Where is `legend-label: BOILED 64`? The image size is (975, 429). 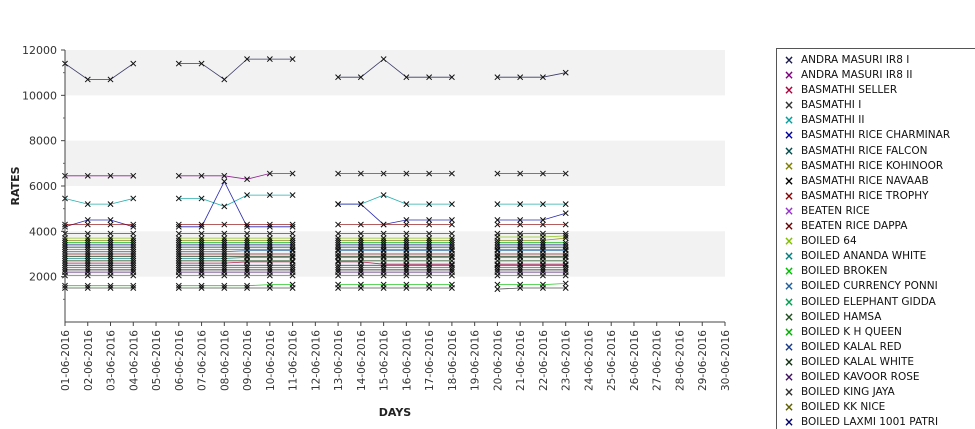
legend-label: BOILED 64 is located at coordinates (829, 241).